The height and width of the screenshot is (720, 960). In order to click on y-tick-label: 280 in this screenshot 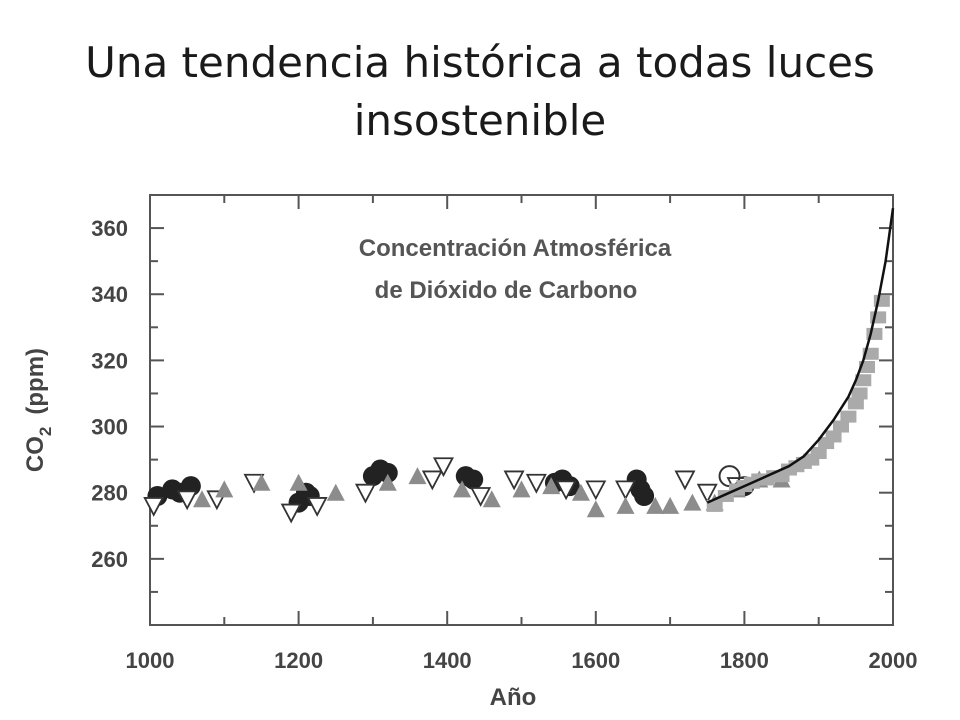, I will do `click(109, 493)`.